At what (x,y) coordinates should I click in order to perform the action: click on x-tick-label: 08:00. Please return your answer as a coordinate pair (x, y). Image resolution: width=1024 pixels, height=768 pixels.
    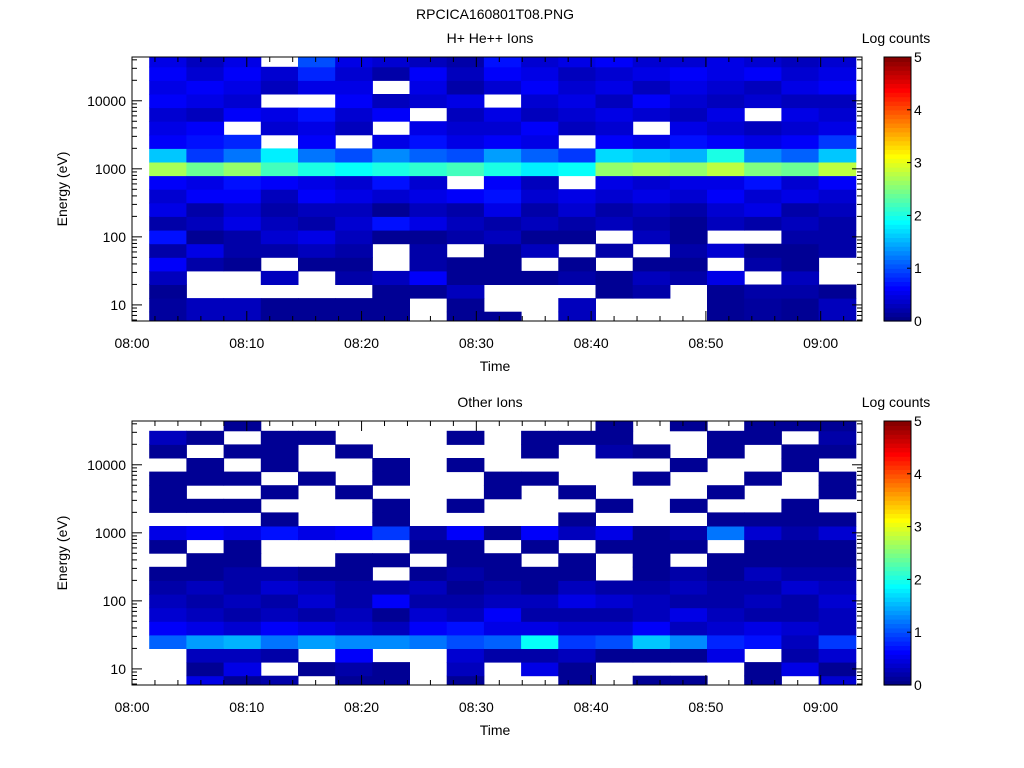
    Looking at the image, I should click on (131, 707).